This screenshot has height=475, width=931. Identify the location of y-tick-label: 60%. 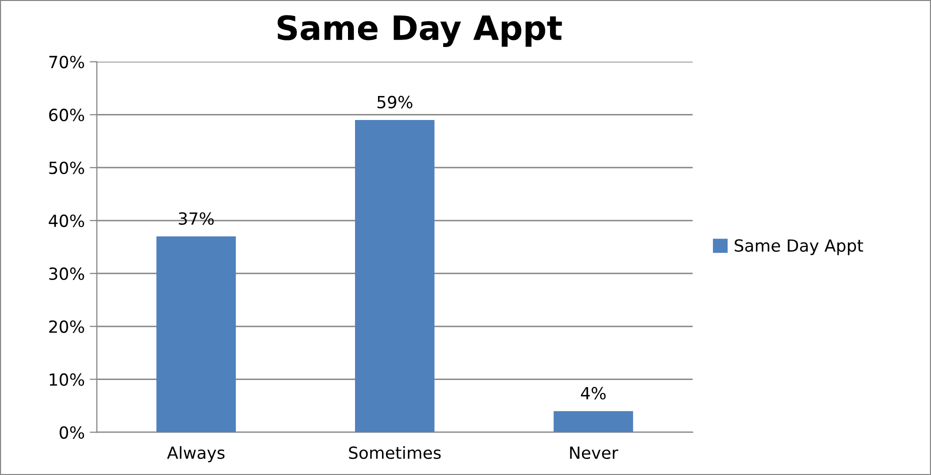
(66, 115).